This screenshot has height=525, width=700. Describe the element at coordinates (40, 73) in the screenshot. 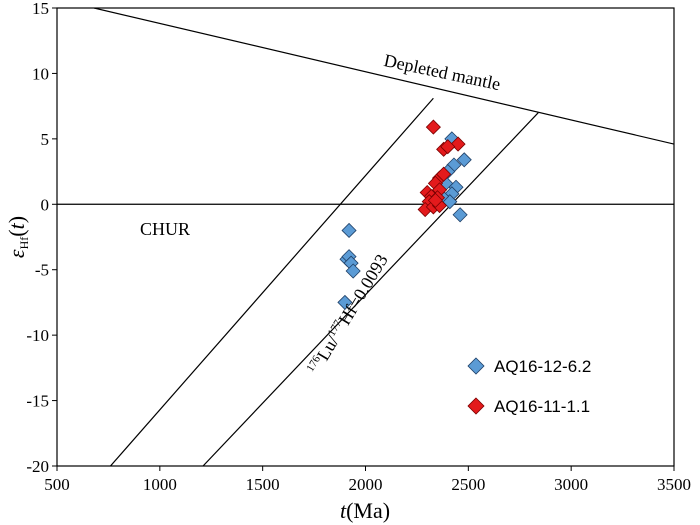

I see `y-tick-label: 10` at that location.